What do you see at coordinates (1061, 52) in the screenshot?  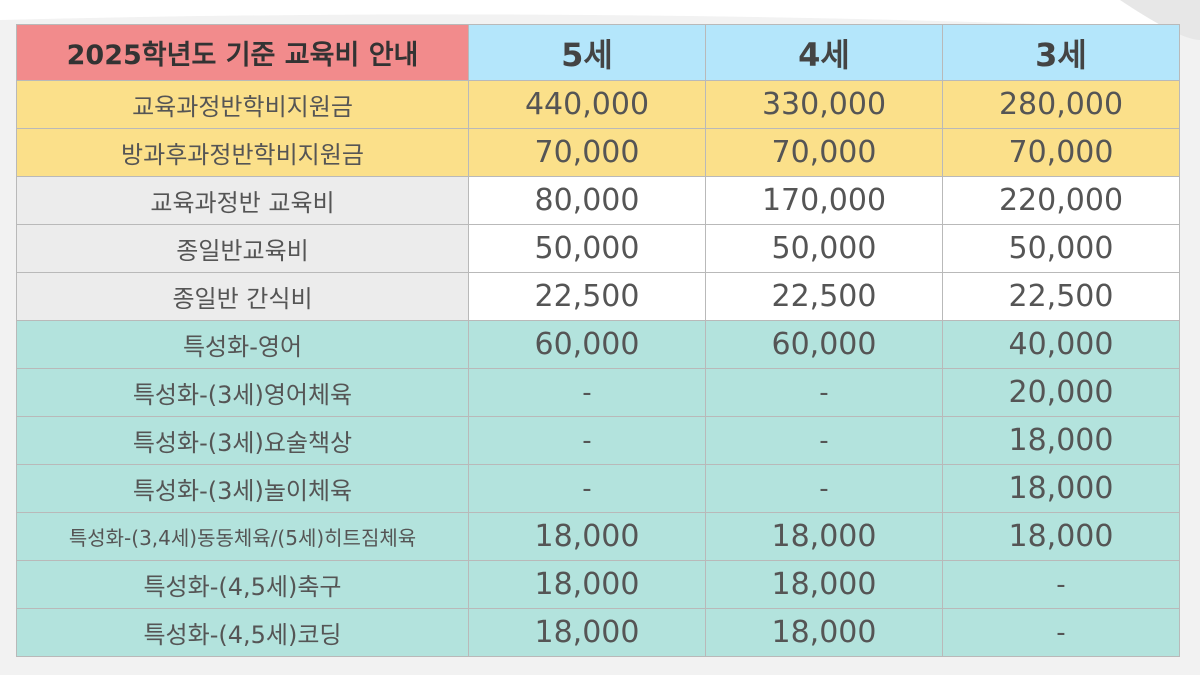 I see `age-3-header: 3세` at bounding box center [1061, 52].